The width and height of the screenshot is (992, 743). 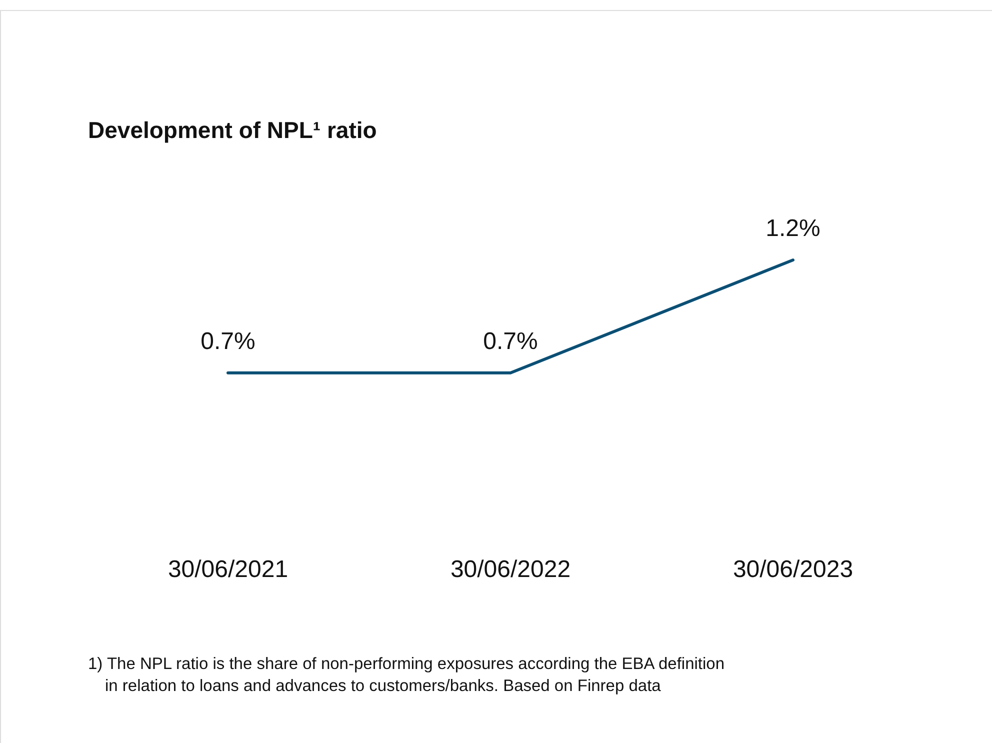 I want to click on data-label: 1.2%, so click(x=793, y=228).